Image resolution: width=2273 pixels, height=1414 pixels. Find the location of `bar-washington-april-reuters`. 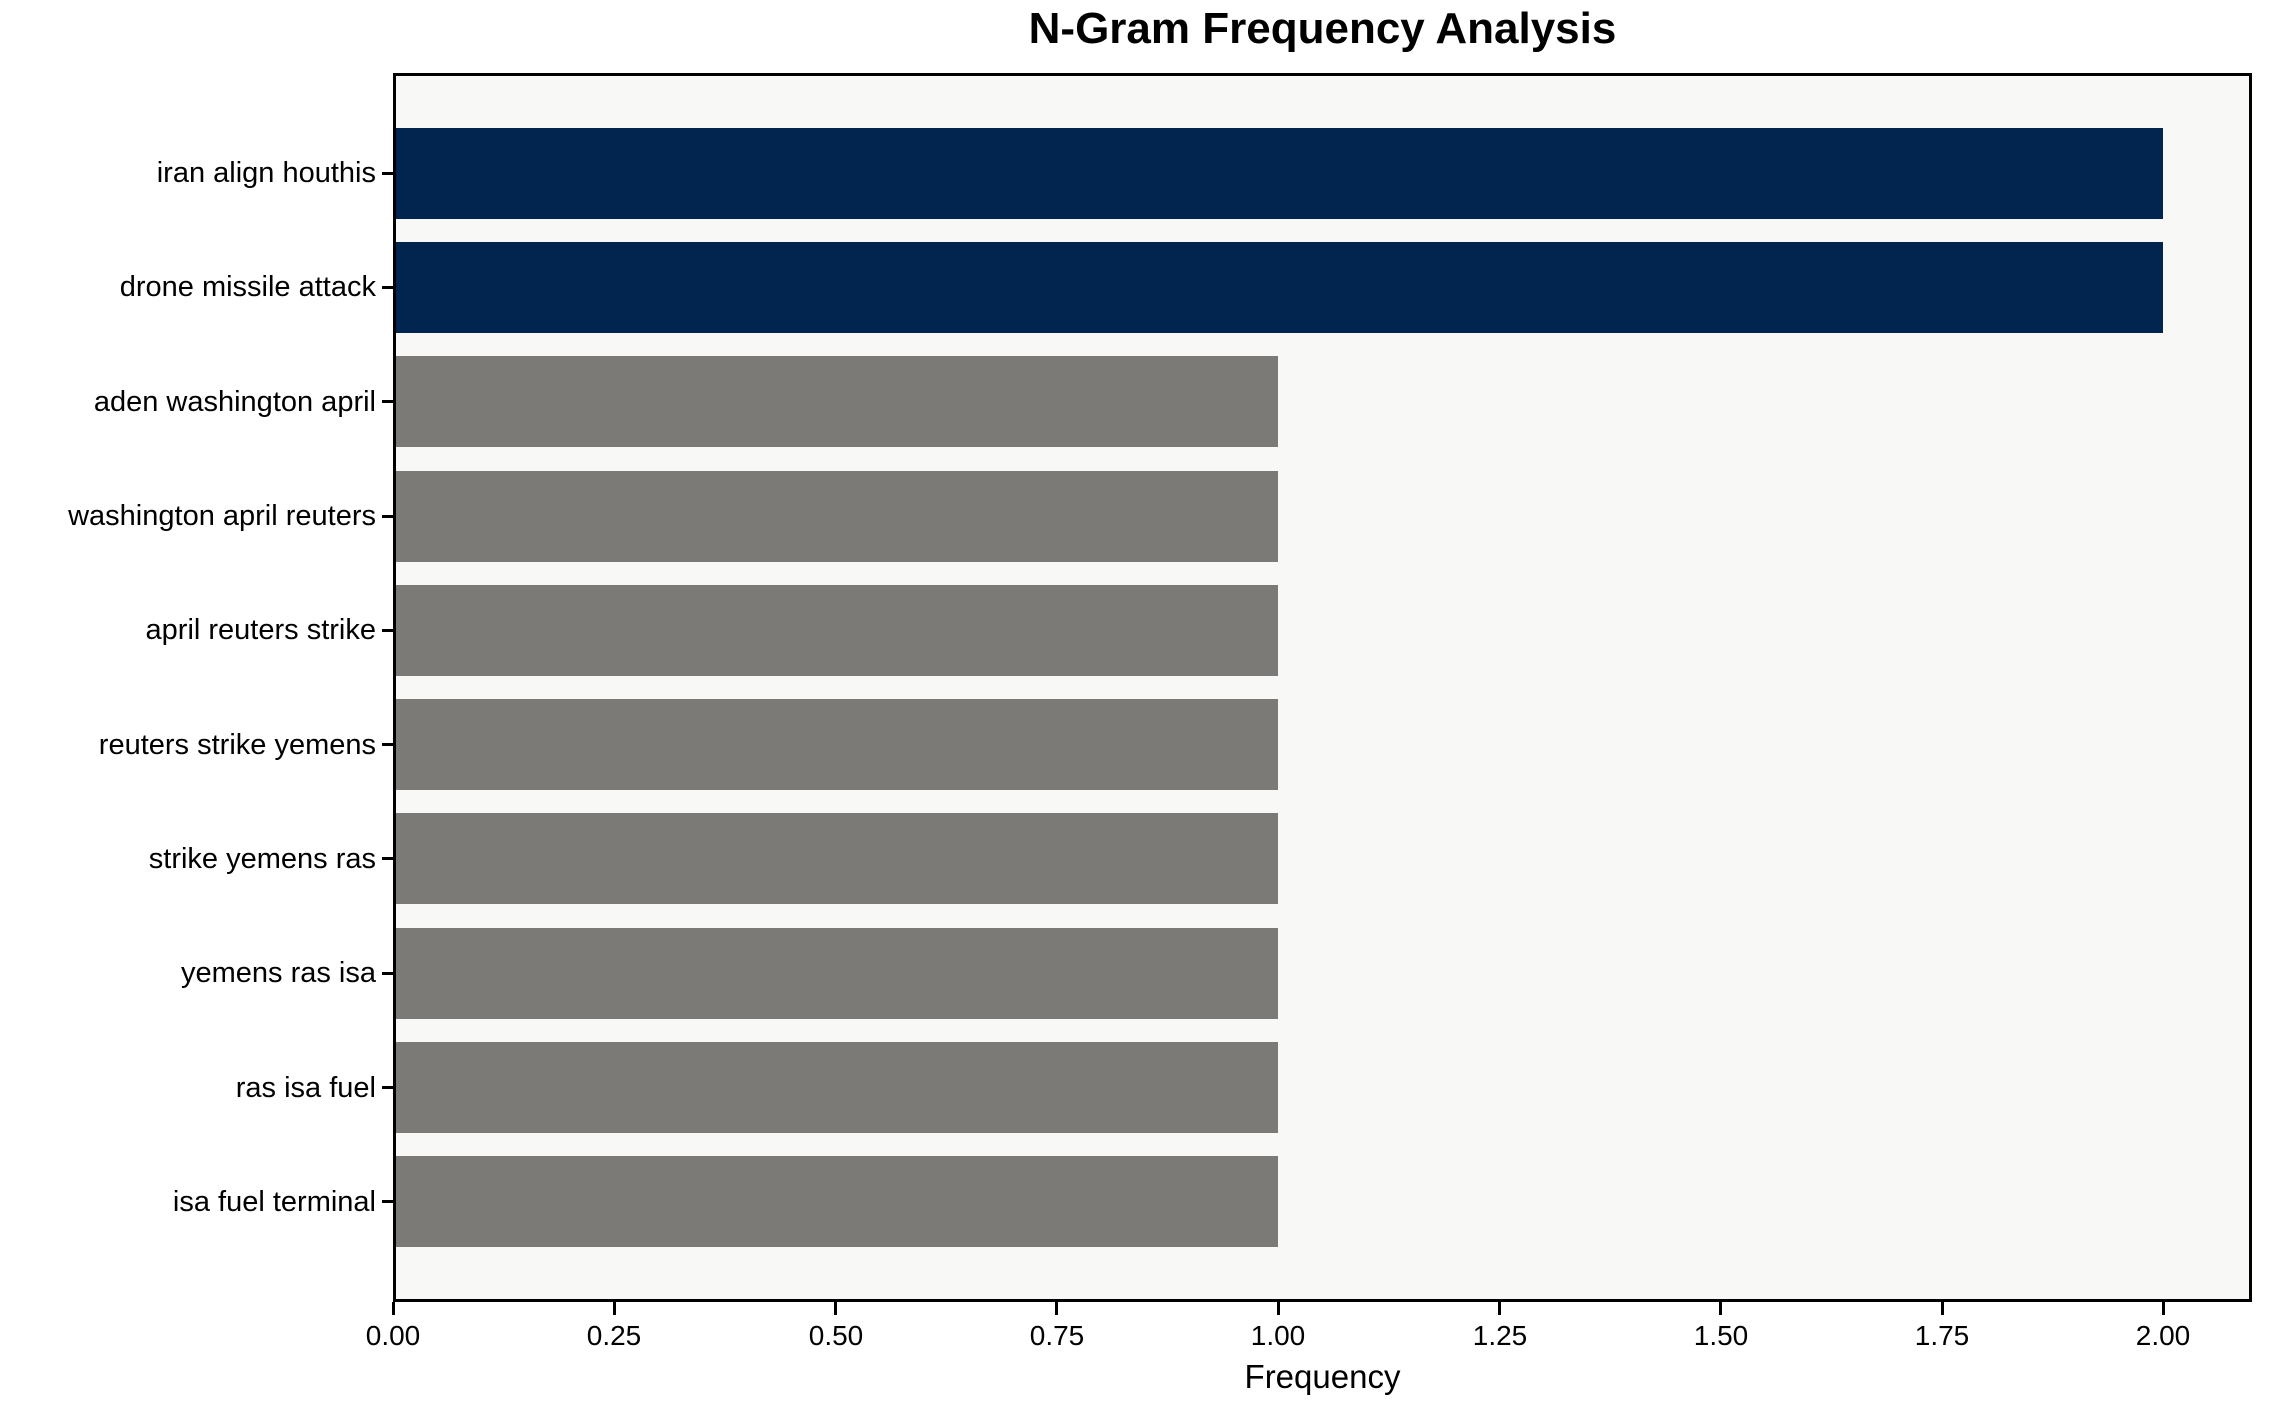

bar-washington-april-reuters is located at coordinates (837, 516).